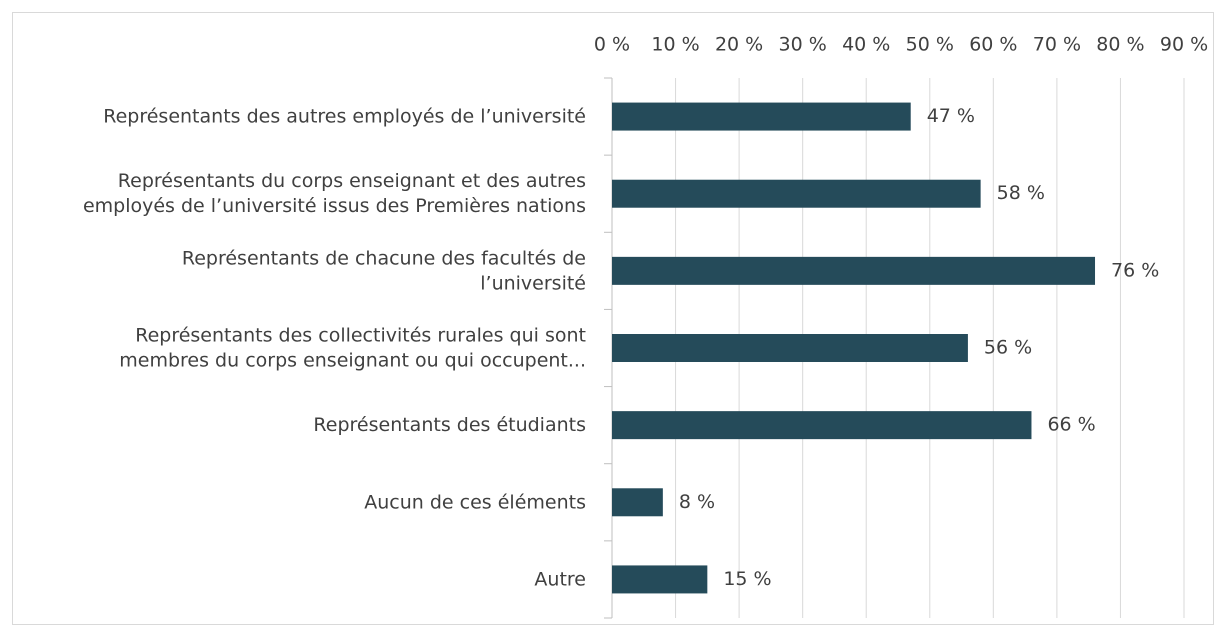  What do you see at coordinates (739, 45) in the screenshot?
I see `x-tick-label: 20 %` at bounding box center [739, 45].